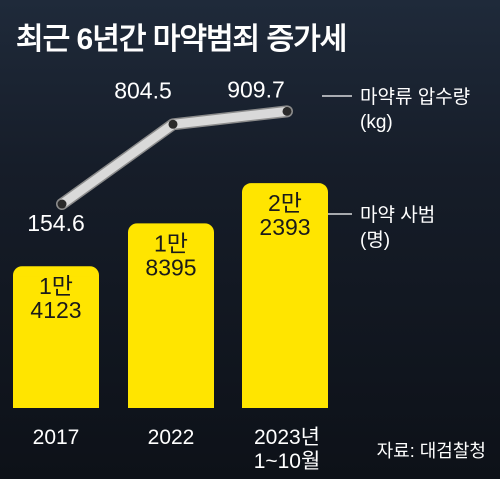 This screenshot has height=479, width=500. Describe the element at coordinates (396, 168) in the screenshot. I see `legend-layer: 마약류 압수량 (kg) 마약 사범 (명)` at that location.